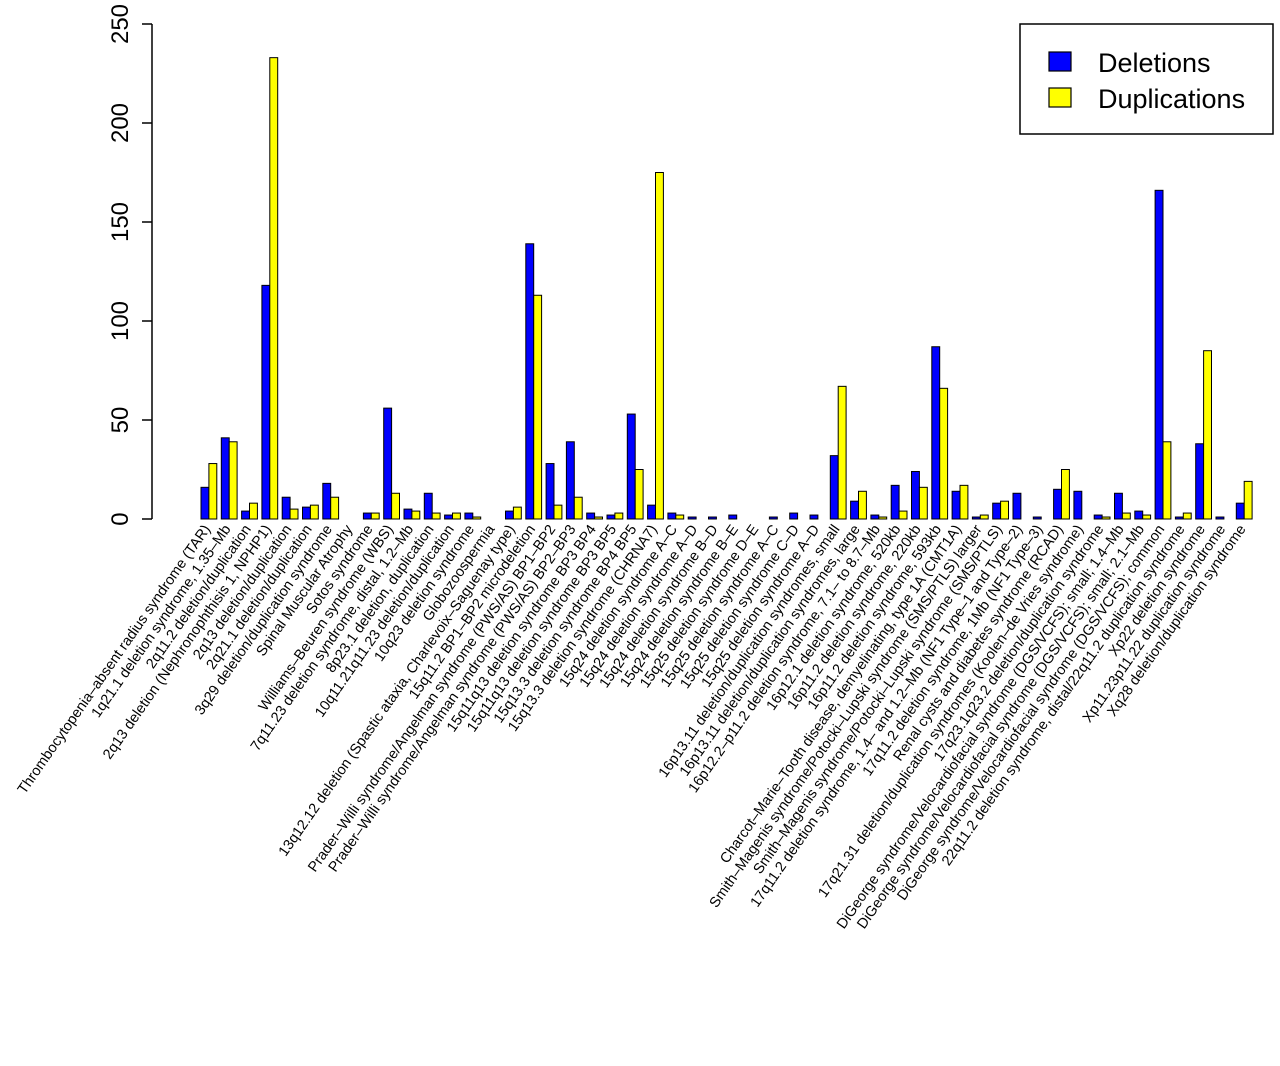 This screenshot has height=1066, width=1280. I want to click on y-tick-label: 200, so click(120, 123).